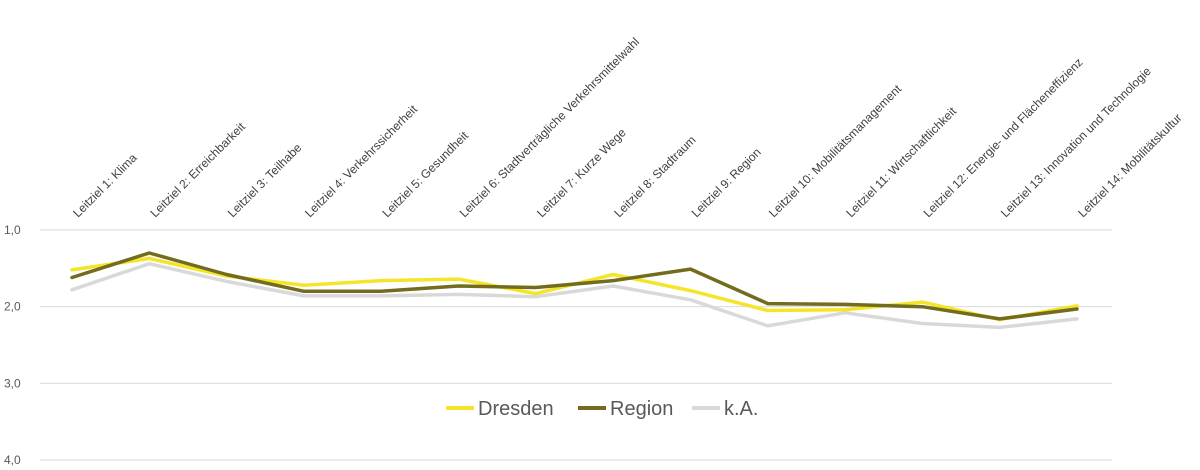 Image resolution: width=1200 pixels, height=470 pixels. Describe the element at coordinates (741, 409) in the screenshot. I see `legend-label: k.A.` at that location.